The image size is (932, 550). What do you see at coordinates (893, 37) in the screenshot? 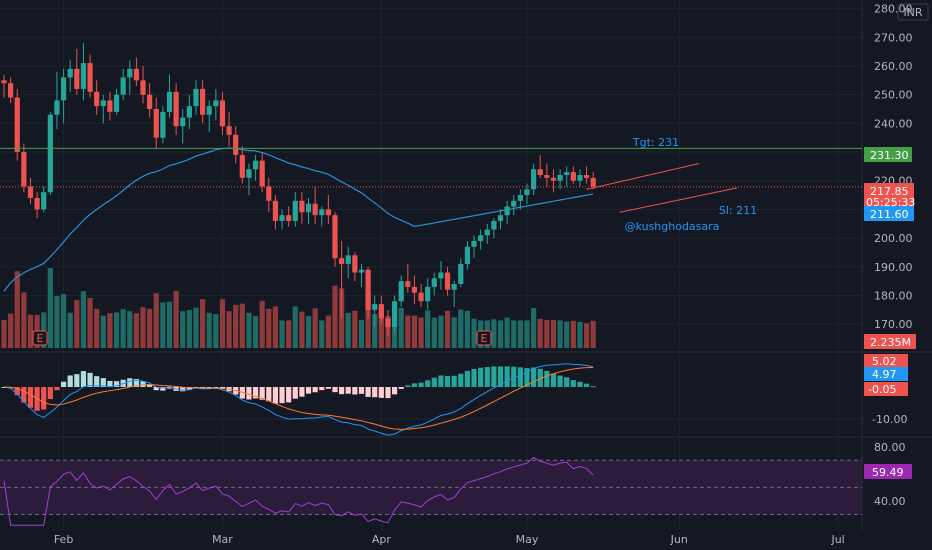
I see `price-tick-label: 270.00` at bounding box center [893, 37].